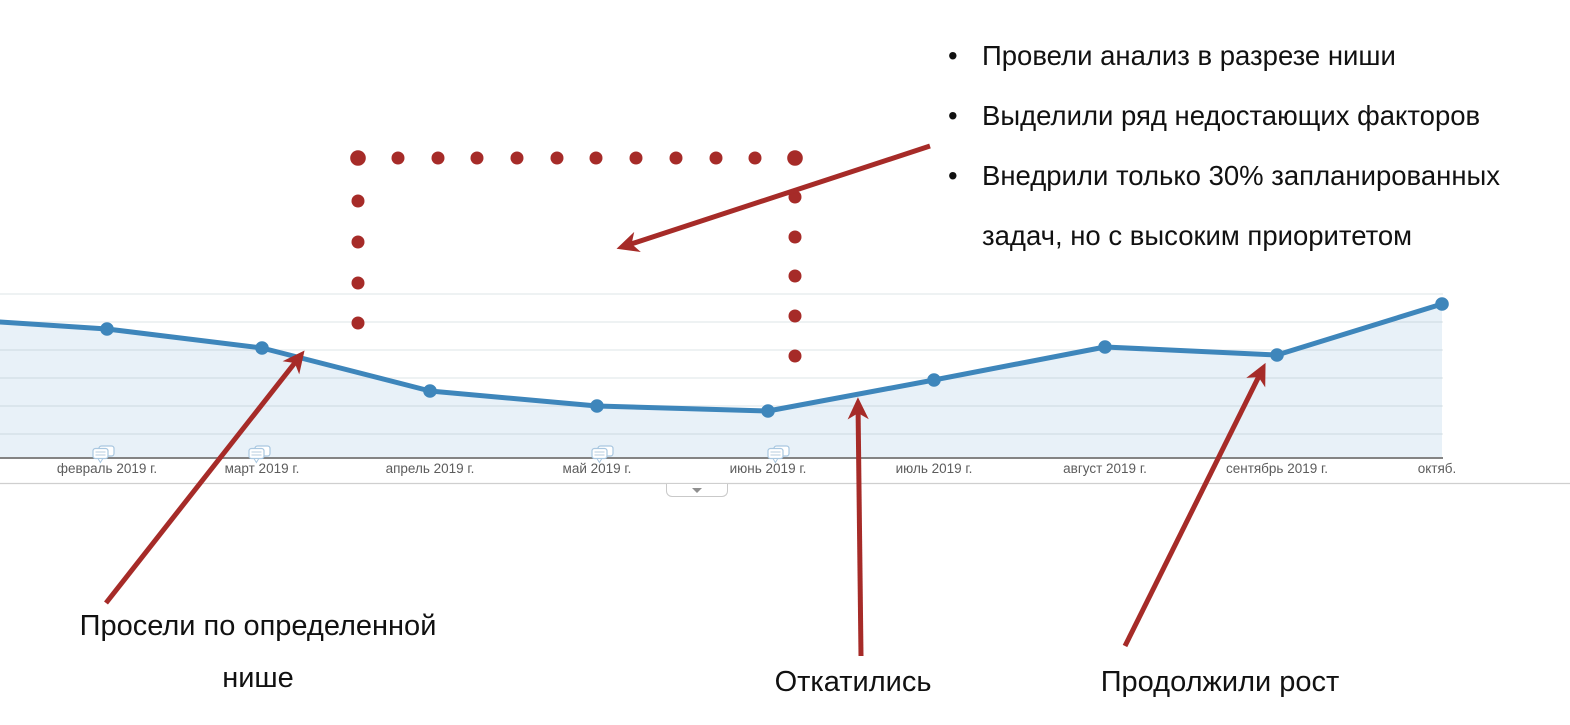 Image resolution: width=1570 pixels, height=725 pixels. I want to click on note-drop-line1: Просели по определенной, so click(258, 626).